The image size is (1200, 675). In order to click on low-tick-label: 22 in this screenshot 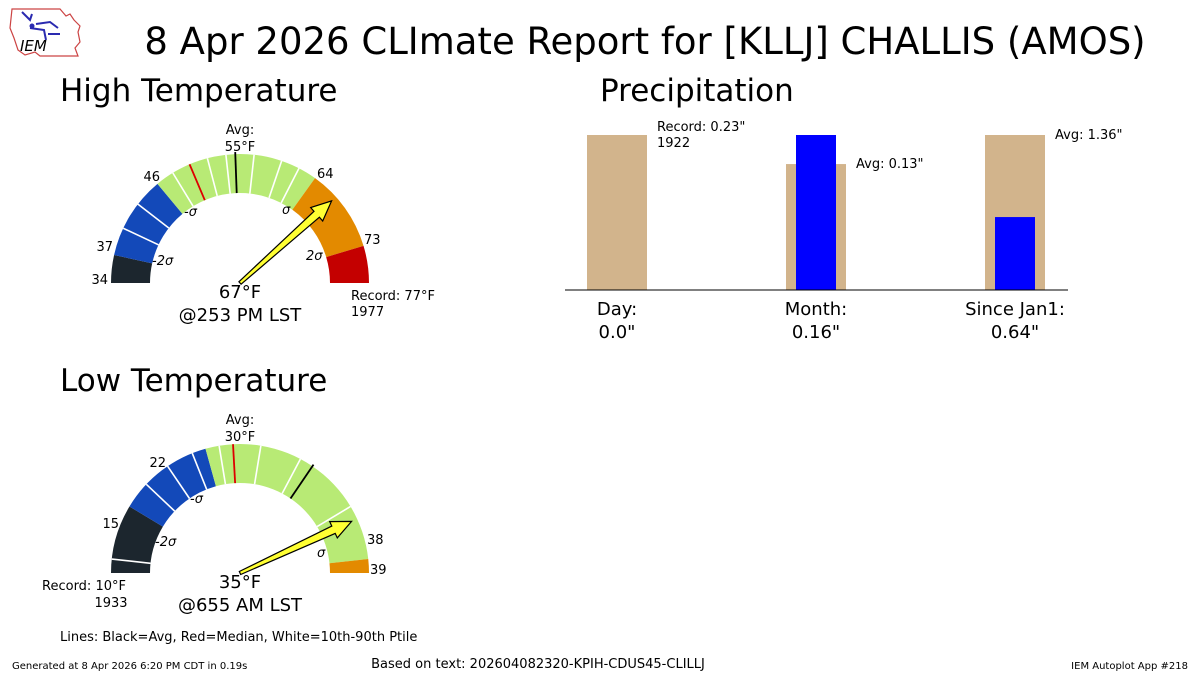, I will do `click(157, 463)`.